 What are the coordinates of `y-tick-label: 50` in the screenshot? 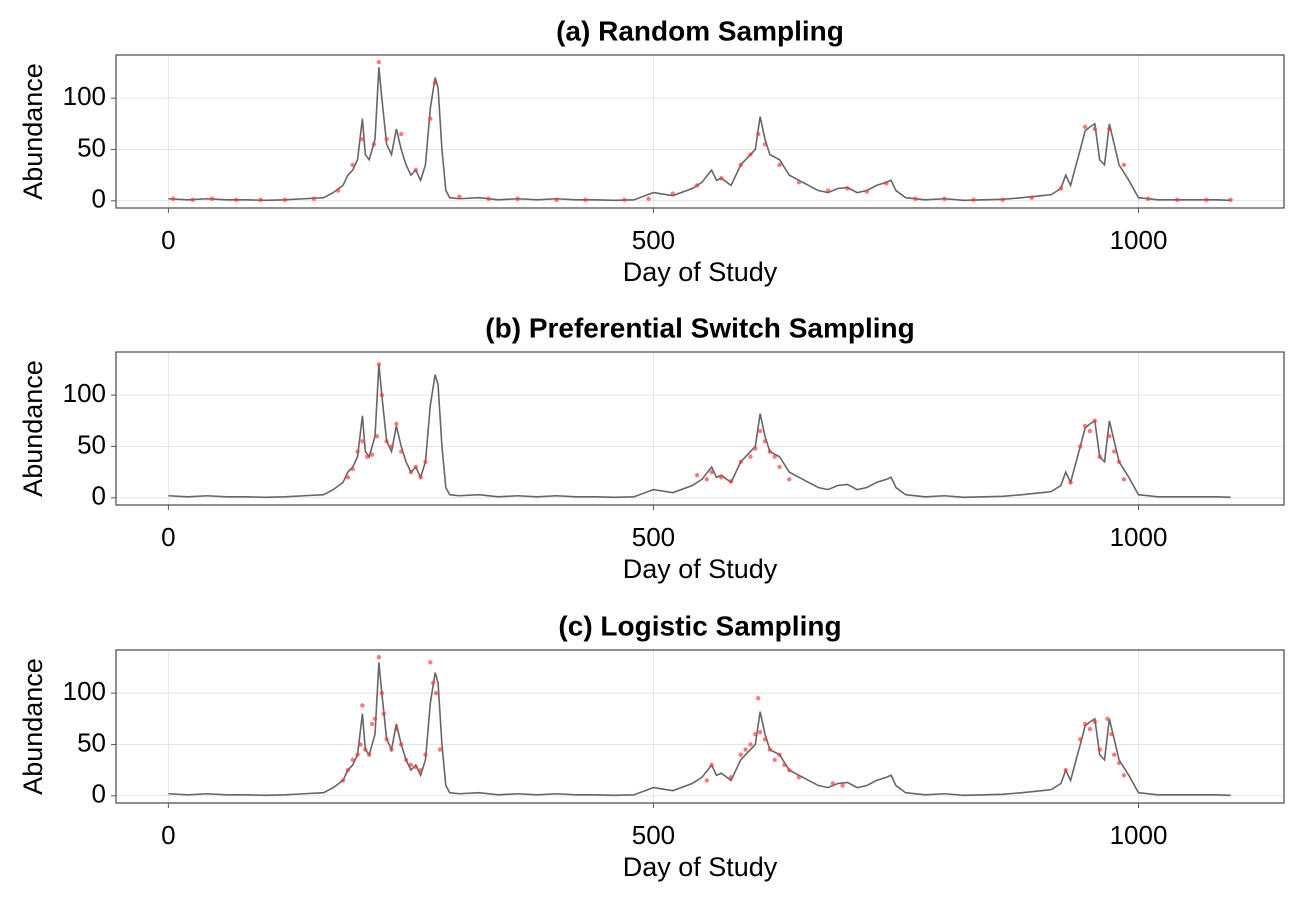 It's located at (91, 742).